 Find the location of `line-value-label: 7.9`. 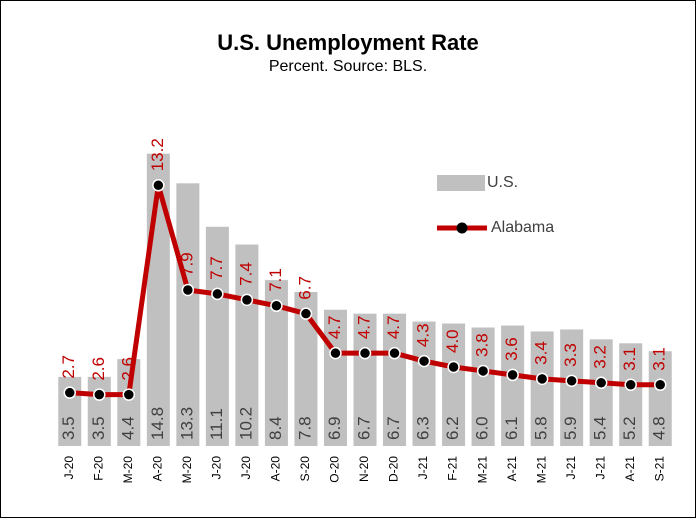

line-value-label: 7.9 is located at coordinates (186, 264).